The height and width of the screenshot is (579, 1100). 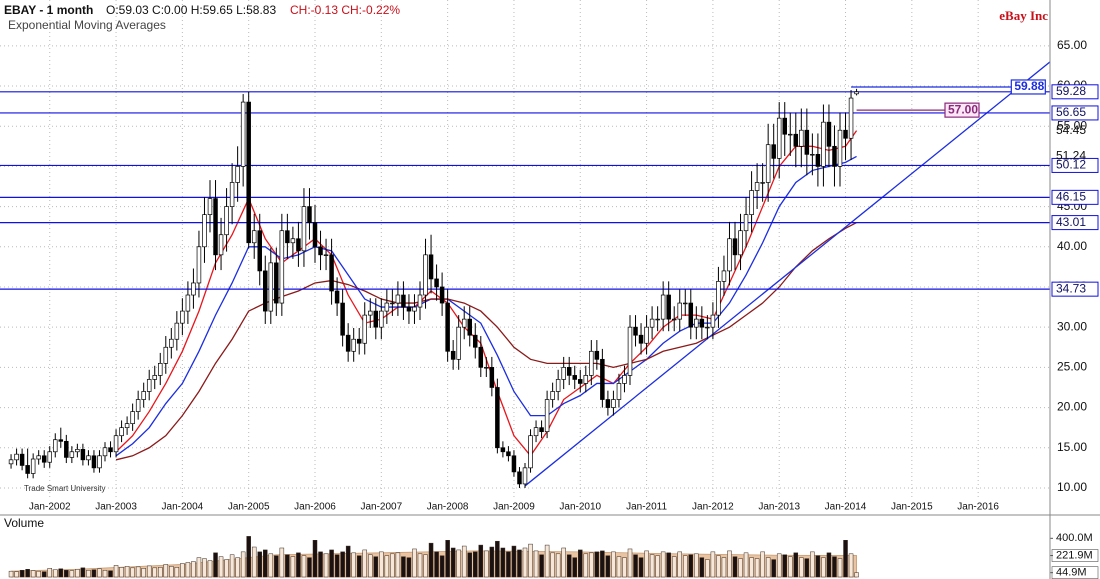 What do you see at coordinates (1072, 367) in the screenshot?
I see `y-tick-label: 25.00` at bounding box center [1072, 367].